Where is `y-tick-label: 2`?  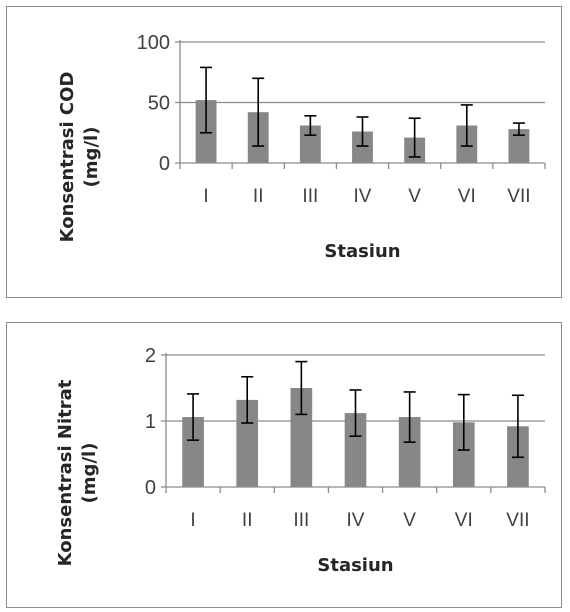
y-tick-label: 2 is located at coordinates (150, 356).